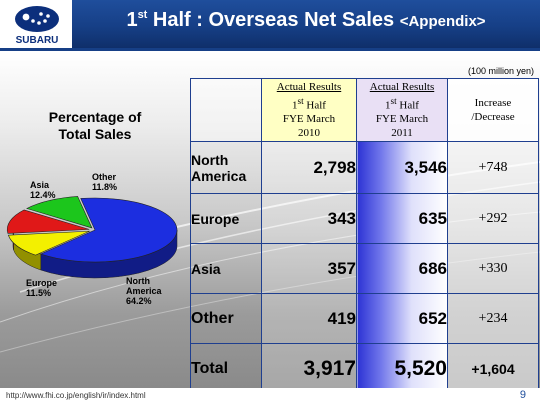  I want to click on page-number: 9, so click(522, 395).